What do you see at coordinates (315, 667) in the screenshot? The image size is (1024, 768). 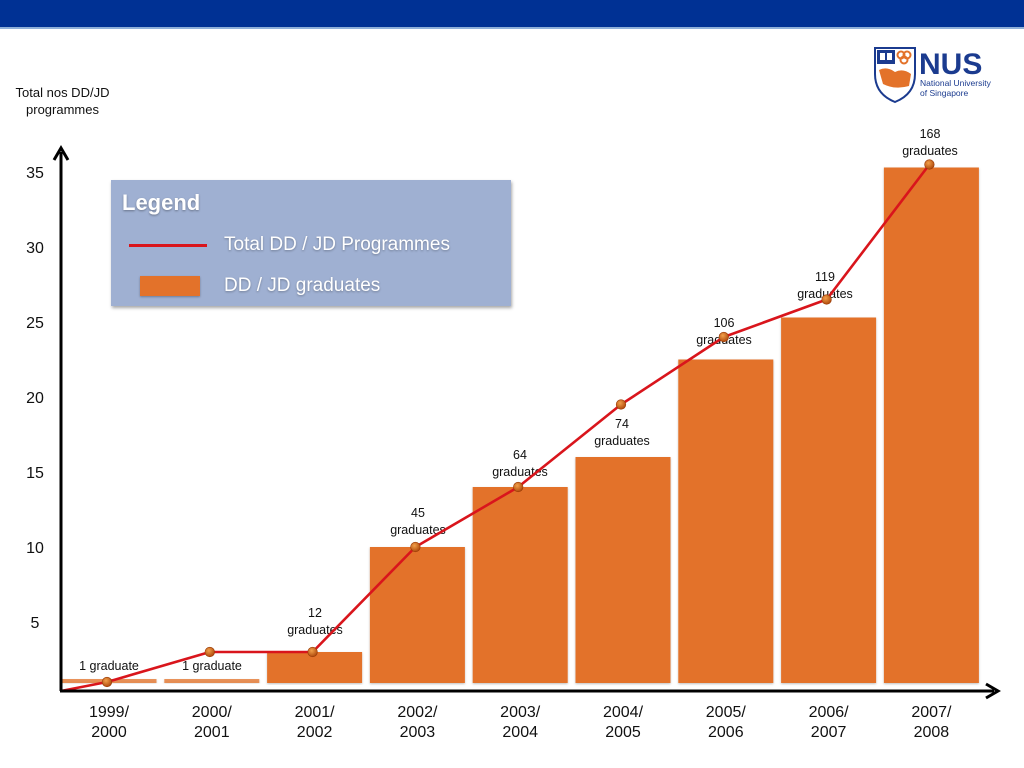 I see `bar-2001-2002` at bounding box center [315, 667].